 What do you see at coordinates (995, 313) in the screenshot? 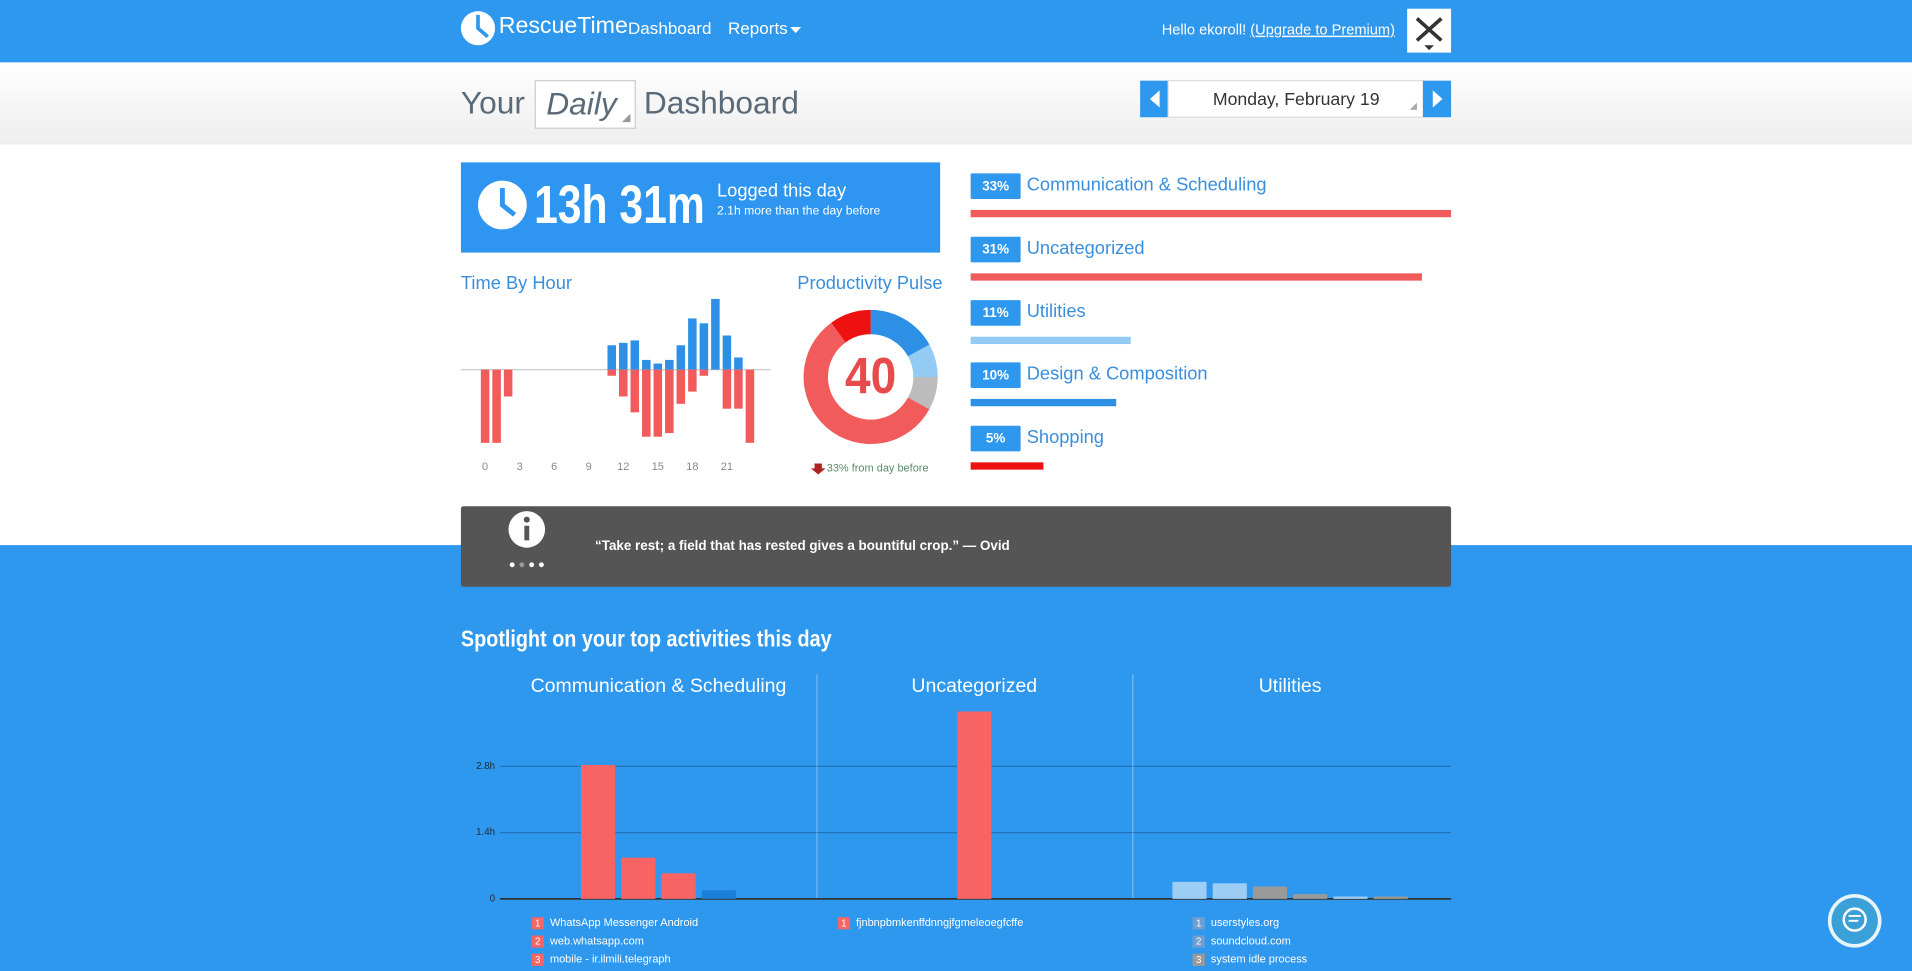
I see `category-badge` at bounding box center [995, 313].